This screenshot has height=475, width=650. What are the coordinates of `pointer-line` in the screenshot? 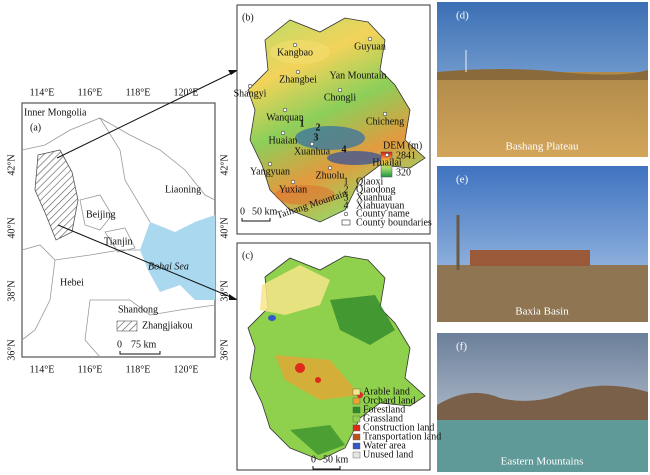 It's located at (148, 262).